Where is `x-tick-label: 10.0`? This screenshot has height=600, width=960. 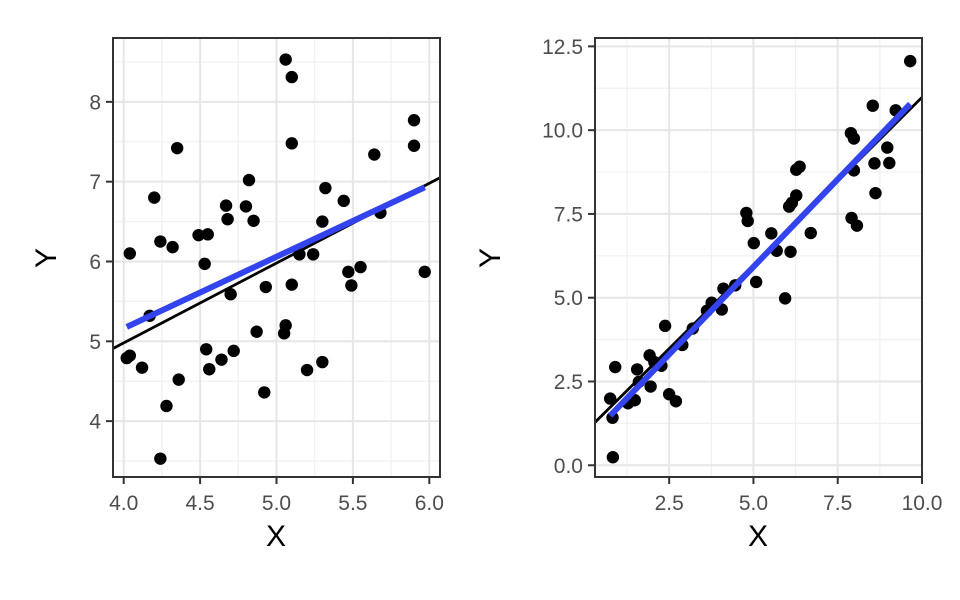
x-tick-label: 10.0 is located at coordinates (922, 503).